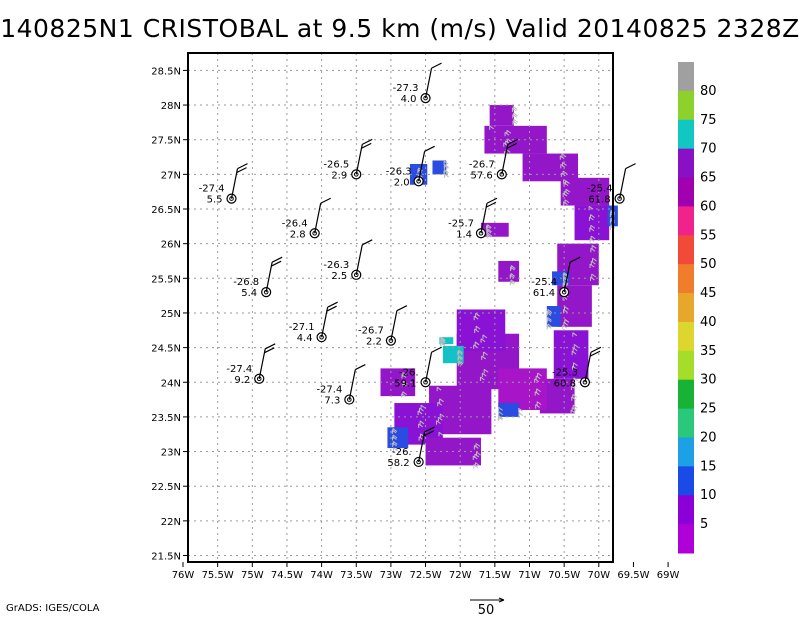  What do you see at coordinates (600, 189) in the screenshot?
I see `station-temp: -25.4` at bounding box center [600, 189].